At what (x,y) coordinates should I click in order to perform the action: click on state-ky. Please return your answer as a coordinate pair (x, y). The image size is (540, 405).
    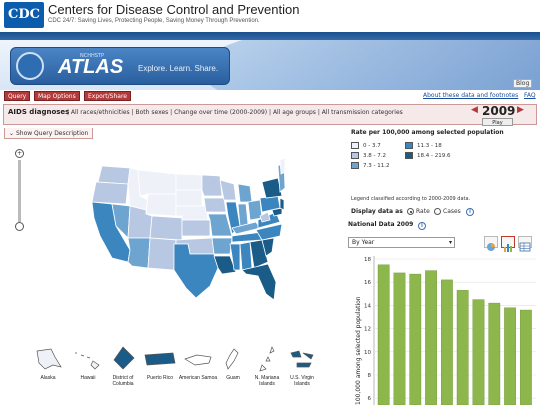
    Looking at the image, I should click on (246, 228).